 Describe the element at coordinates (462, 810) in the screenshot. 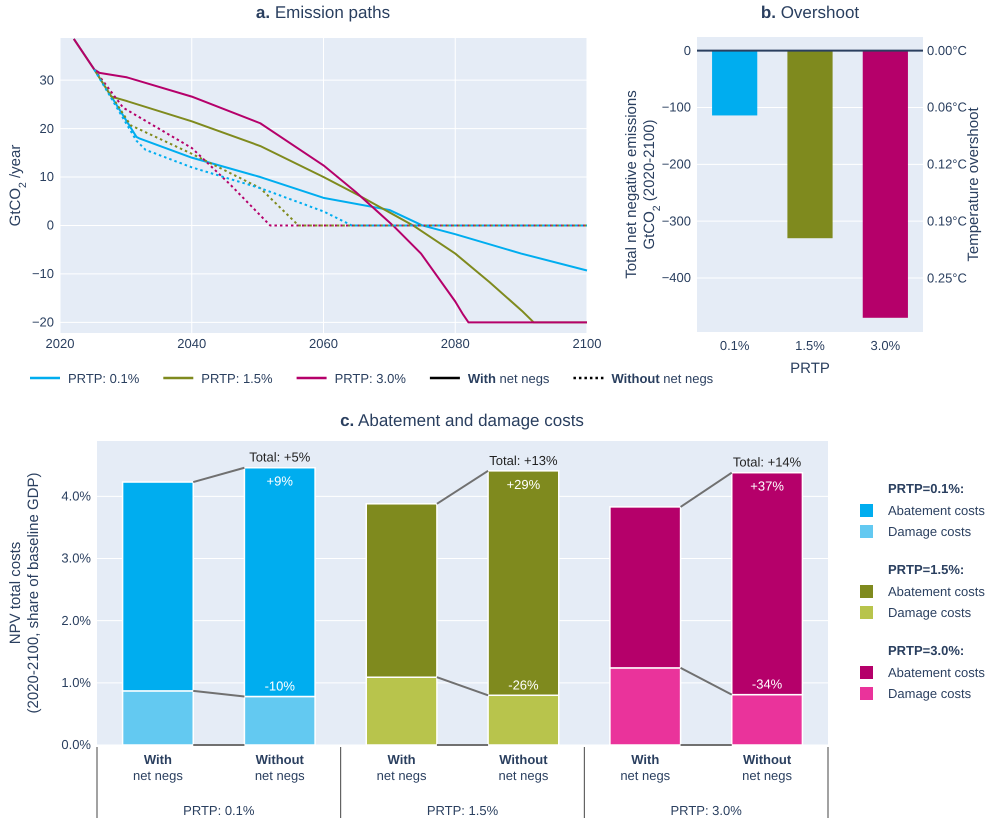

I see `text: PRTP: 1.5%` at that location.